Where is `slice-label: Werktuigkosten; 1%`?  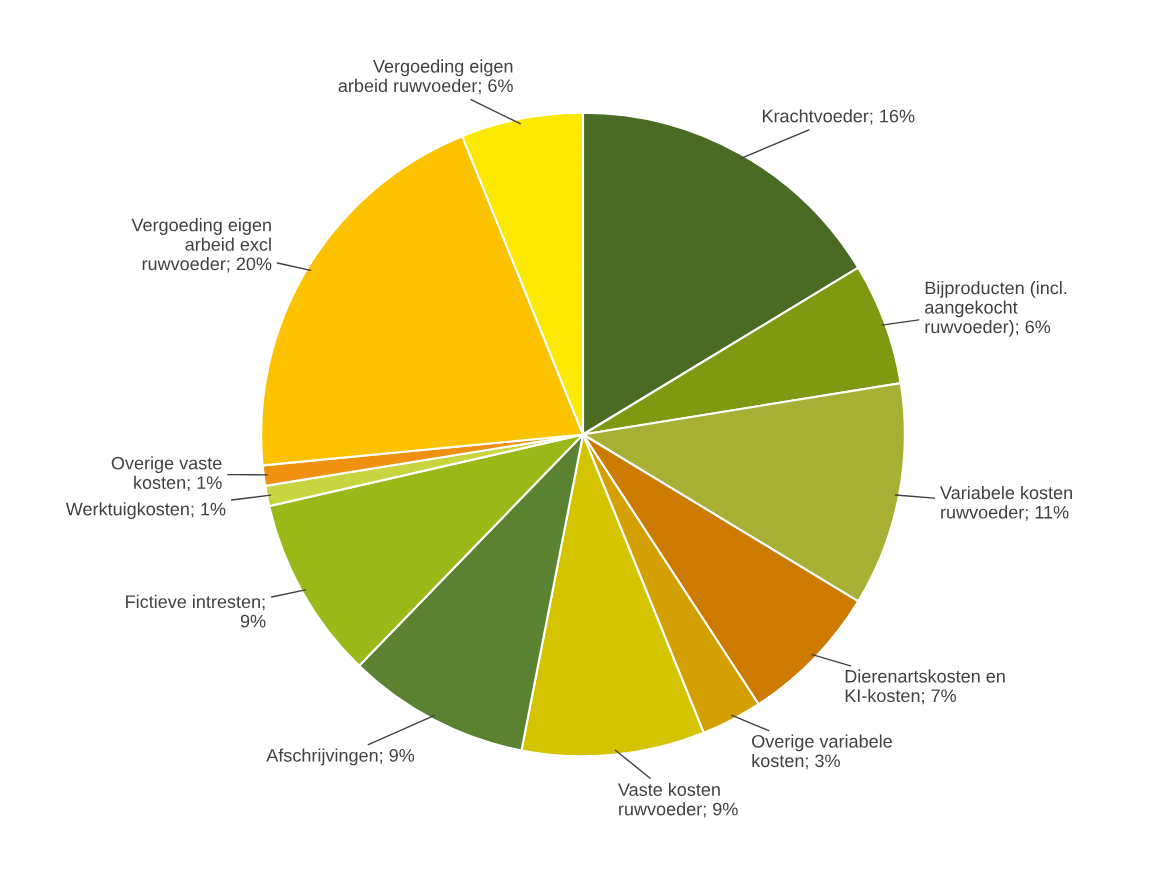 slice-label: Werktuigkosten; 1% is located at coordinates (145, 511).